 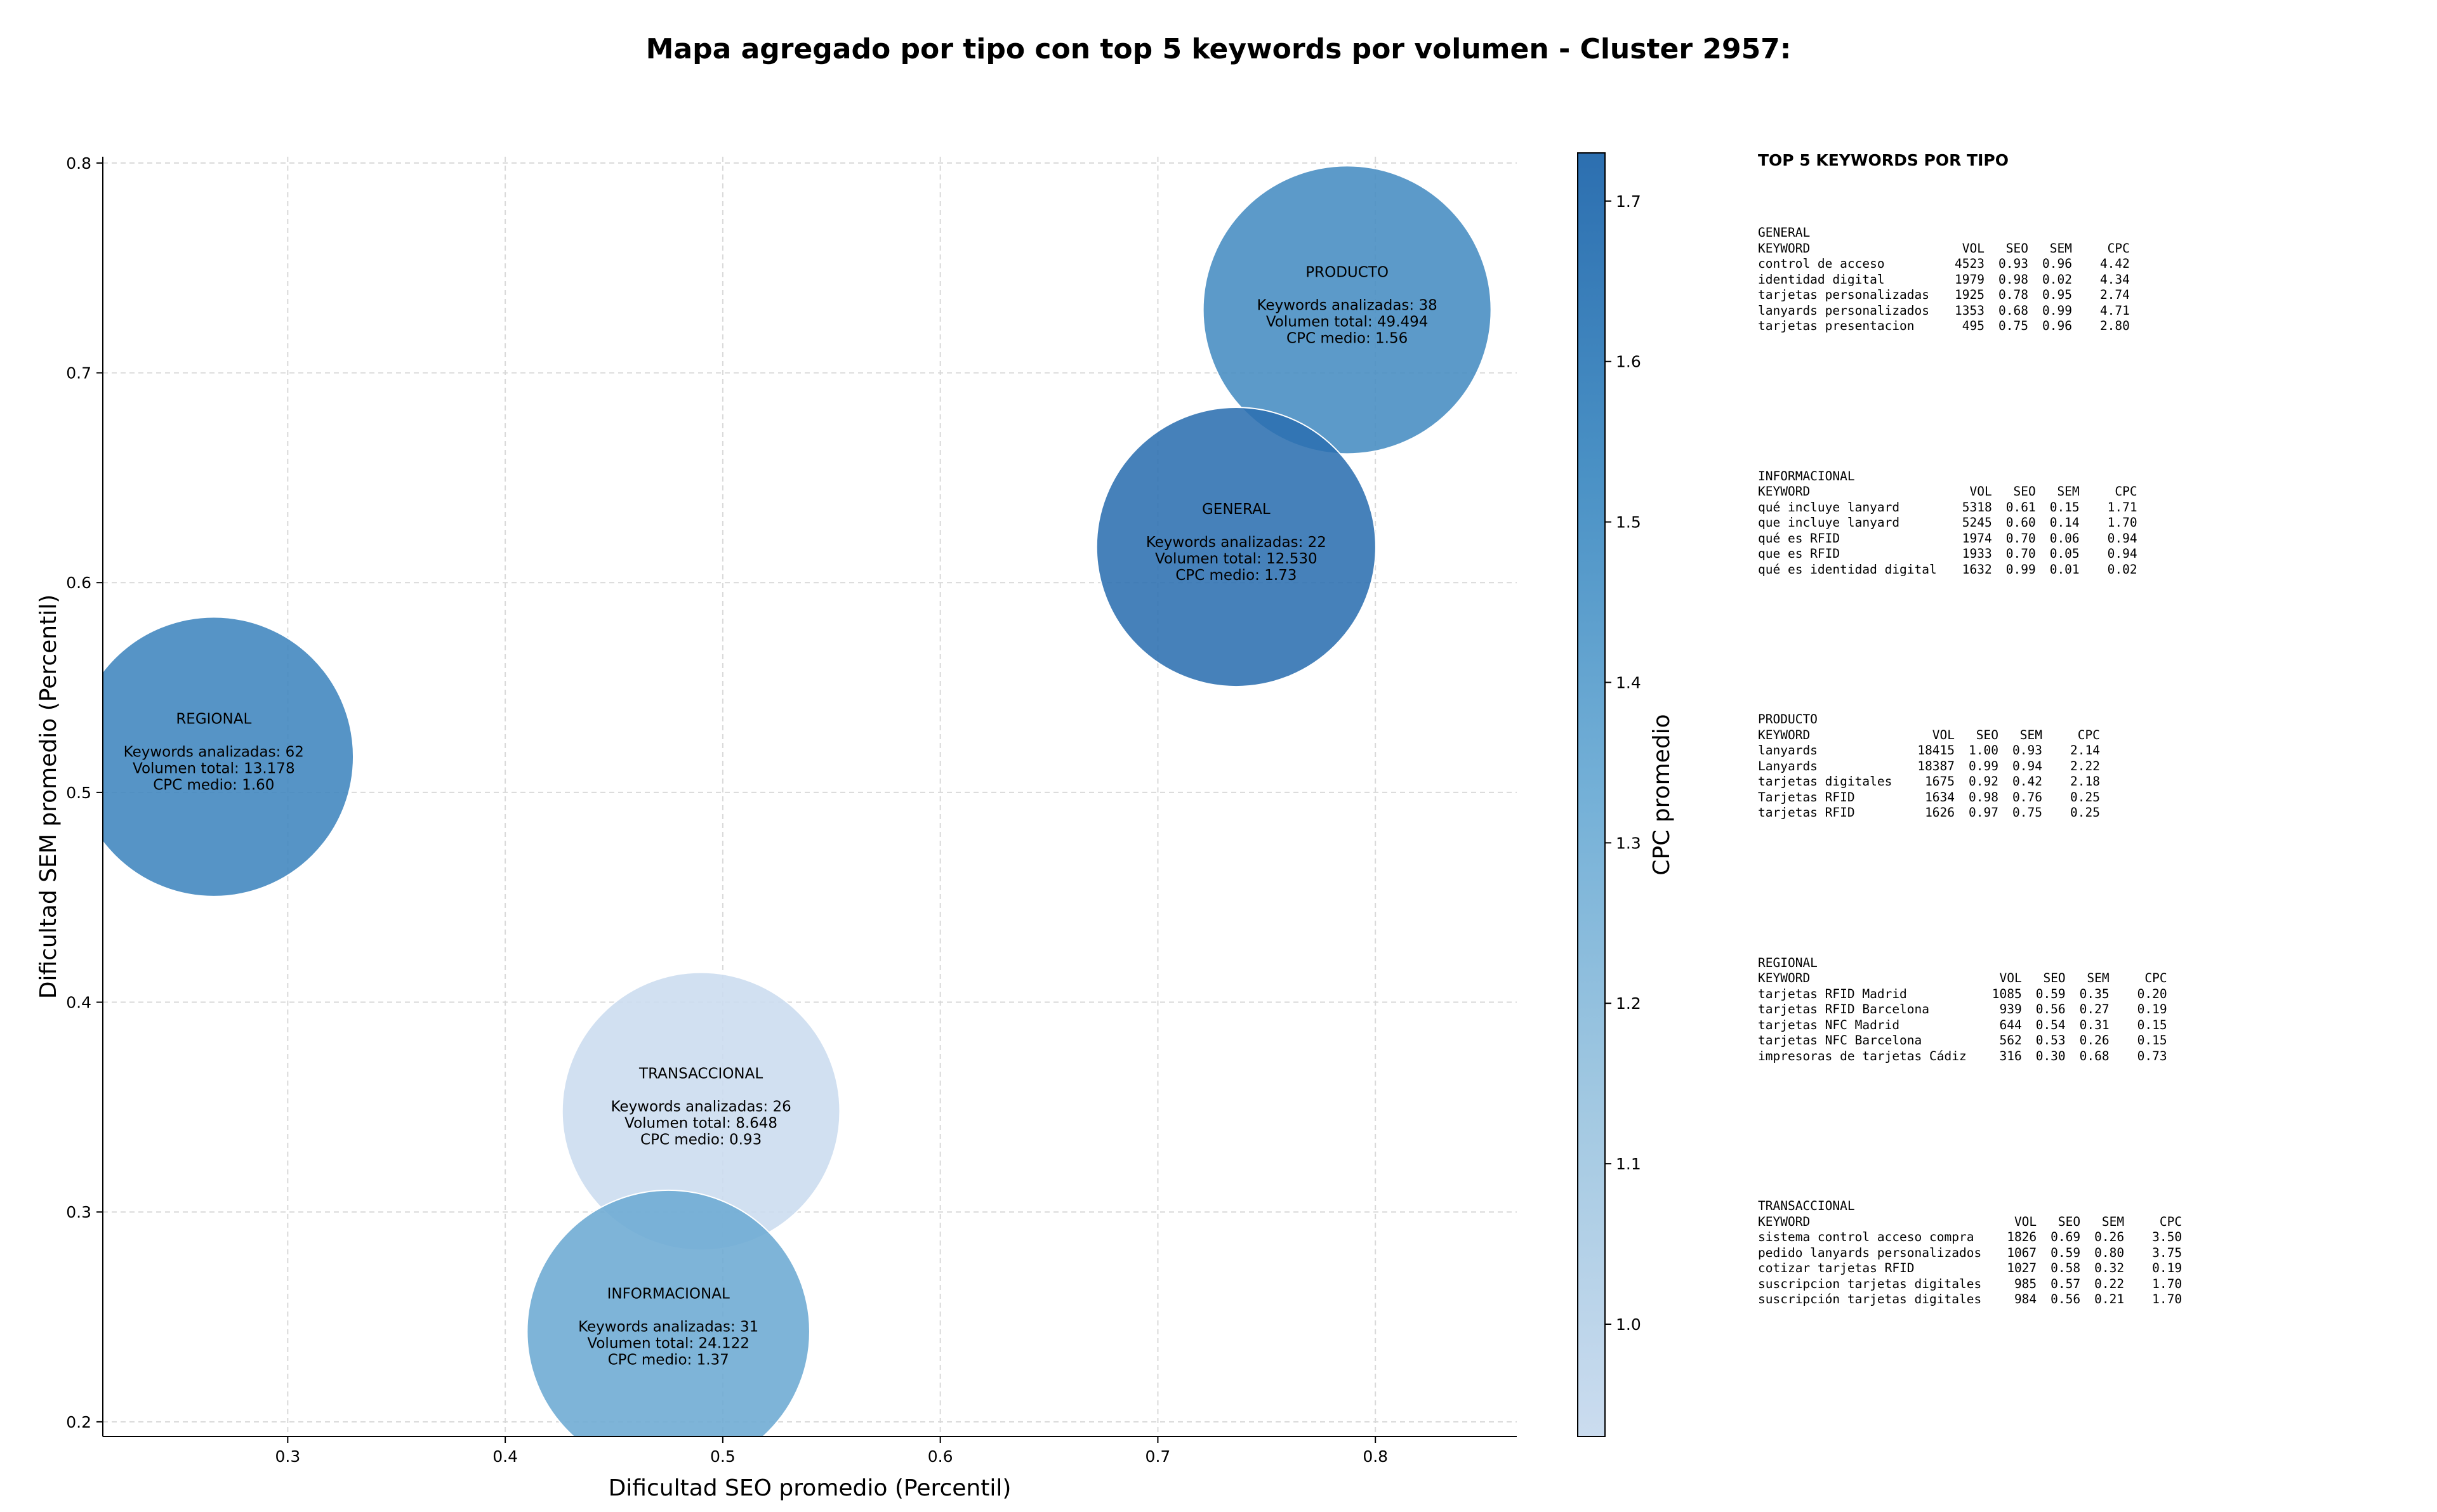 I want to click on bubble-label-line: CPC medio: 1.37, so click(x=668, y=1361).